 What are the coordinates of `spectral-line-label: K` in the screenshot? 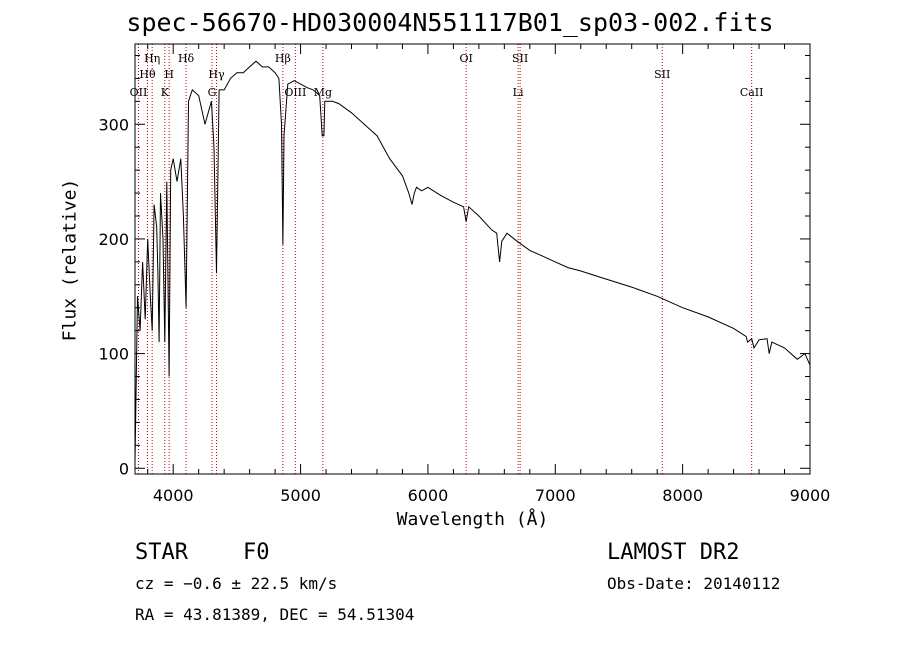 It's located at (165, 92).